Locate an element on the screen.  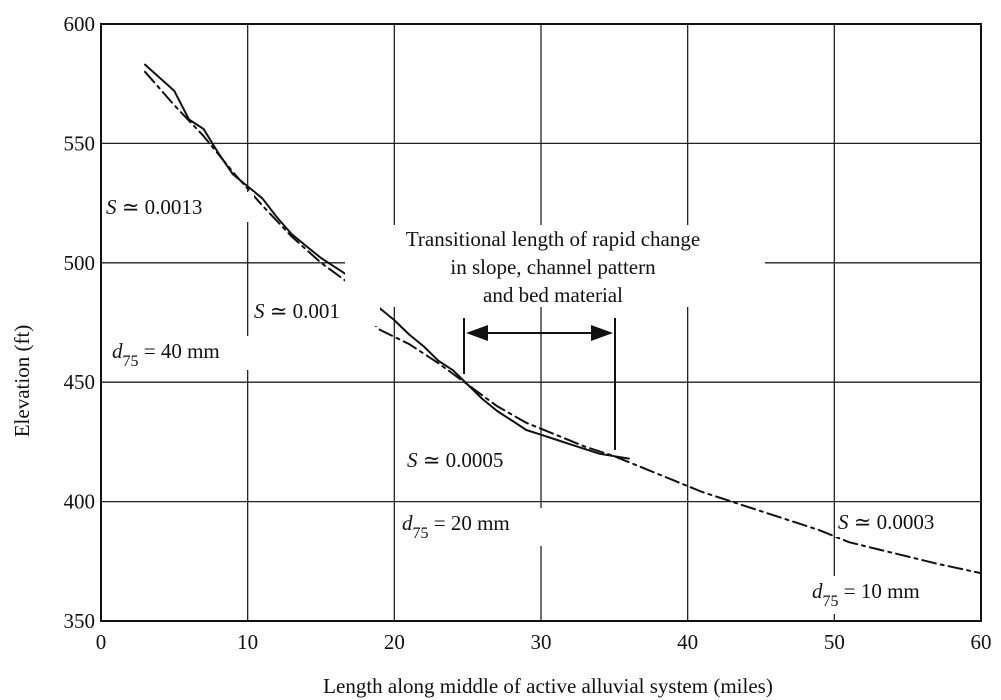
x-tick-label: 0 is located at coordinates (101, 642).